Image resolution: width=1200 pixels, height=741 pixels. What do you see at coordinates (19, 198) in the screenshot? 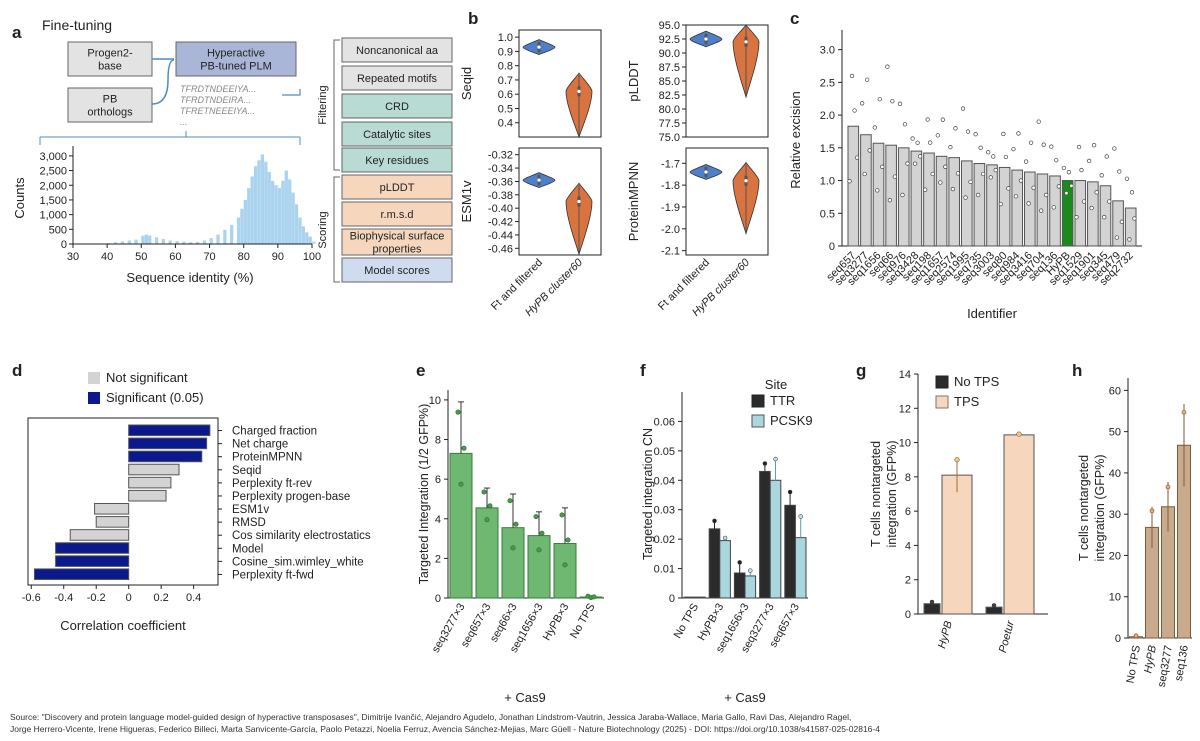
I see `hist-y-label: Counts` at bounding box center [19, 198].